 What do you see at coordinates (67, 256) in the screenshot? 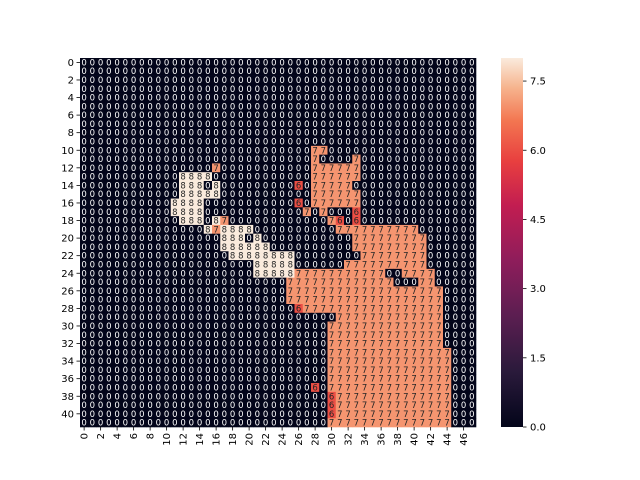
I see `y-tick-label: 22` at bounding box center [67, 256].